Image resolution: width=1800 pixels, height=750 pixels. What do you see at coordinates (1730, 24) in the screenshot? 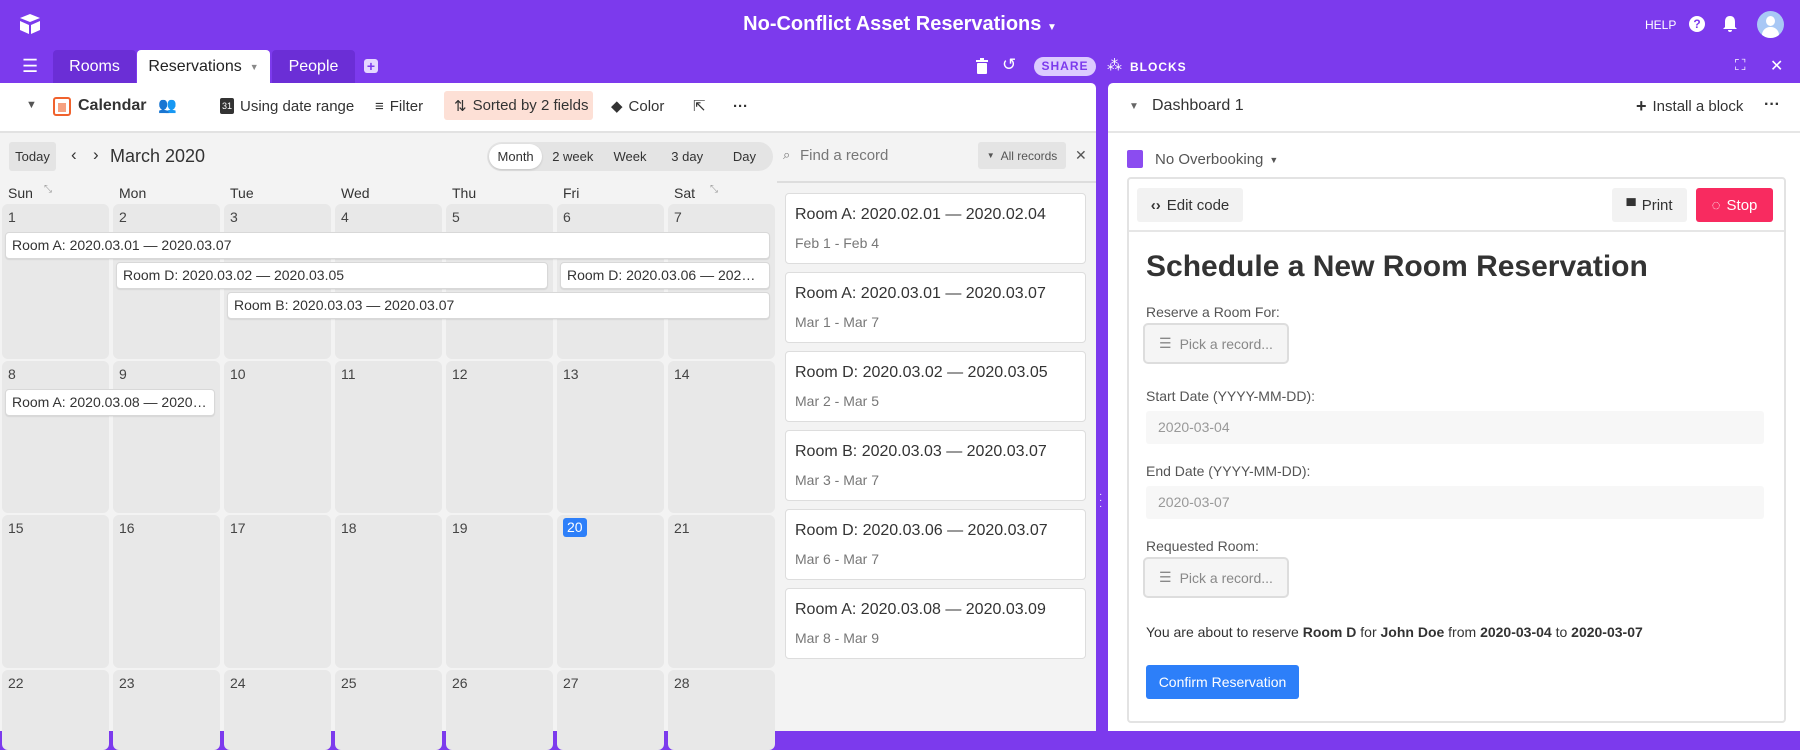
I see `bell-icon` at bounding box center [1730, 24].